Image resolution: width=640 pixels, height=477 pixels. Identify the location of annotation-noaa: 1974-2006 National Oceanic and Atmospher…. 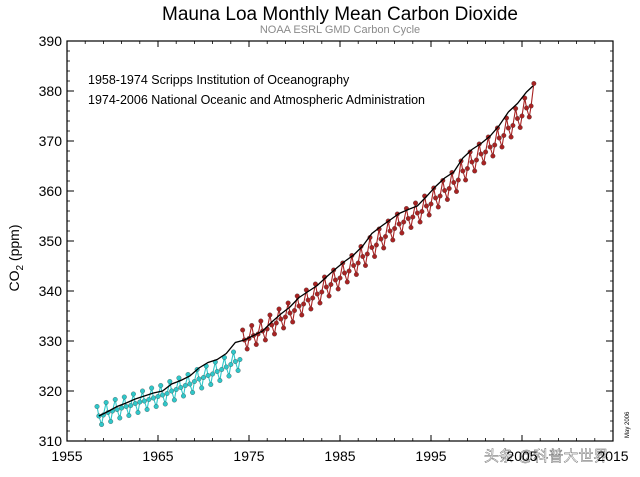
(256, 100).